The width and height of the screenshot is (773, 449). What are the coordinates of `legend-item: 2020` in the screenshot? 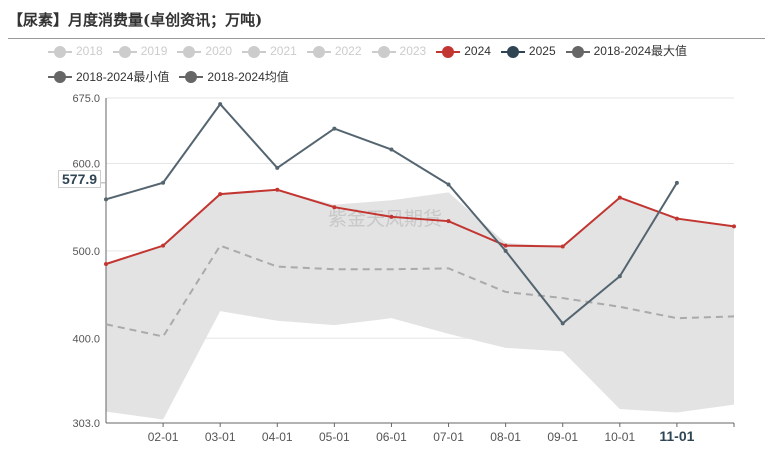 It's located at (204, 51).